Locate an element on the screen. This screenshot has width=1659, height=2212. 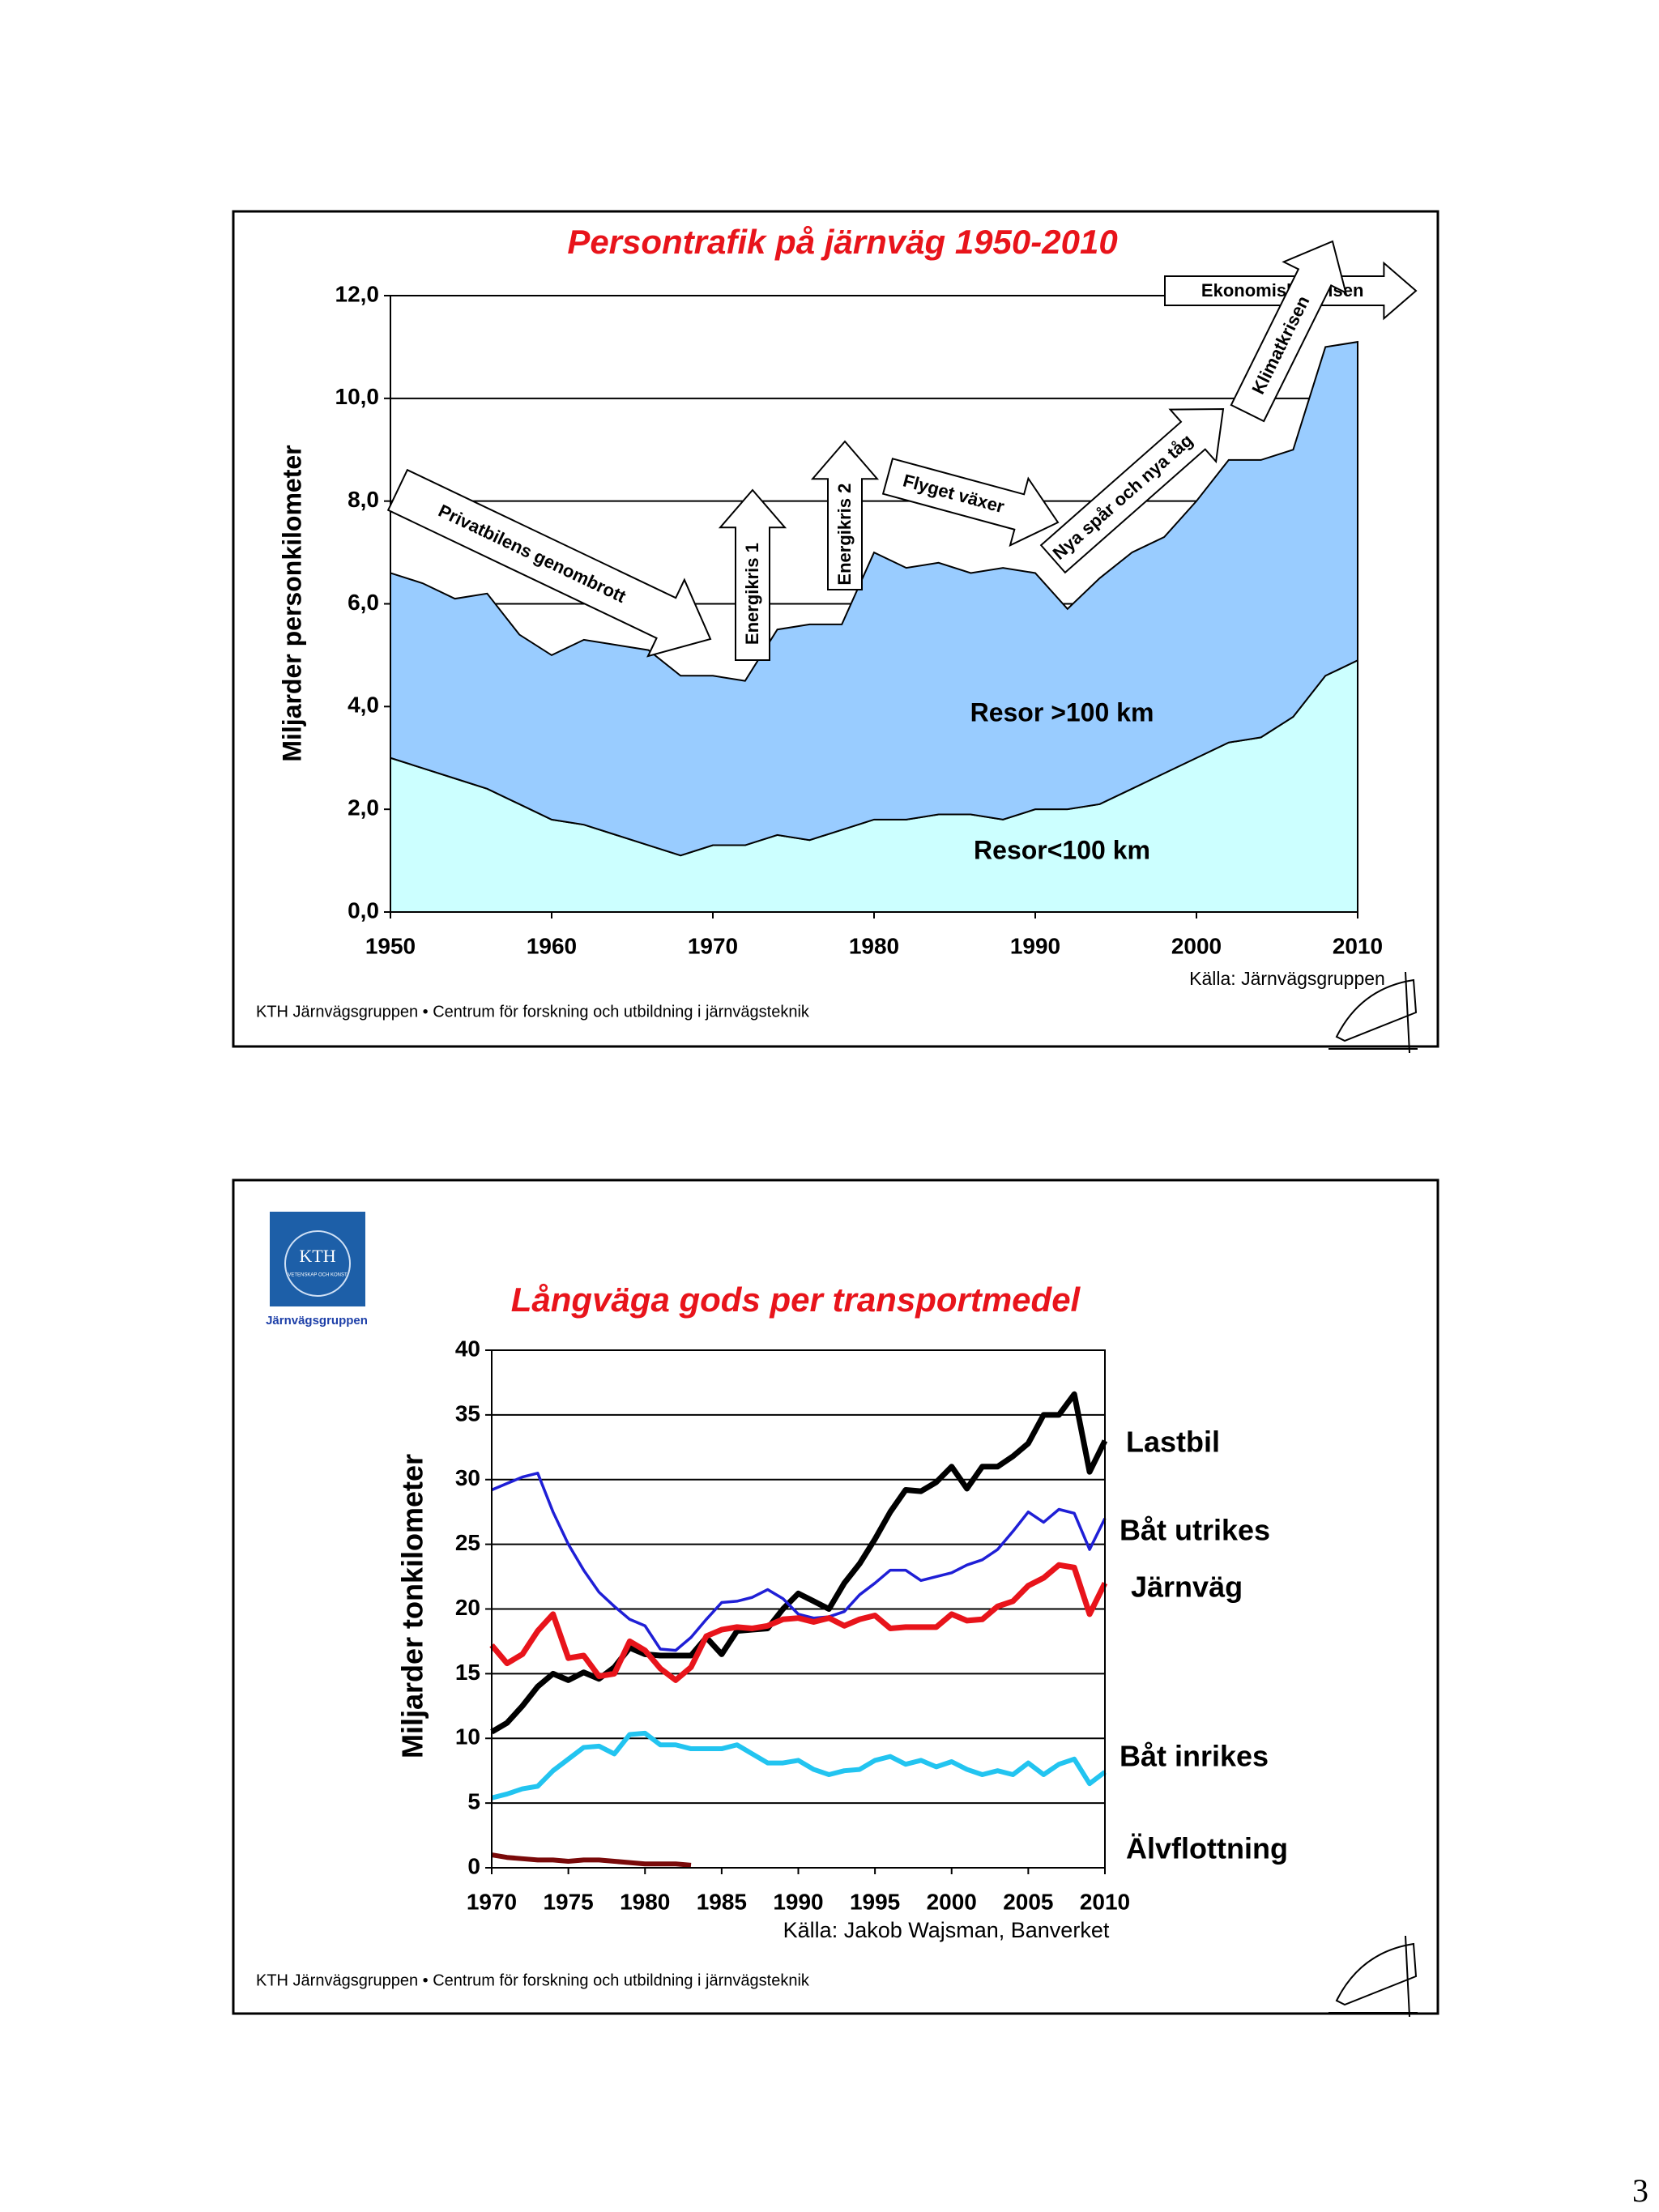
series-label: Resor<100 km is located at coordinates (1062, 849).